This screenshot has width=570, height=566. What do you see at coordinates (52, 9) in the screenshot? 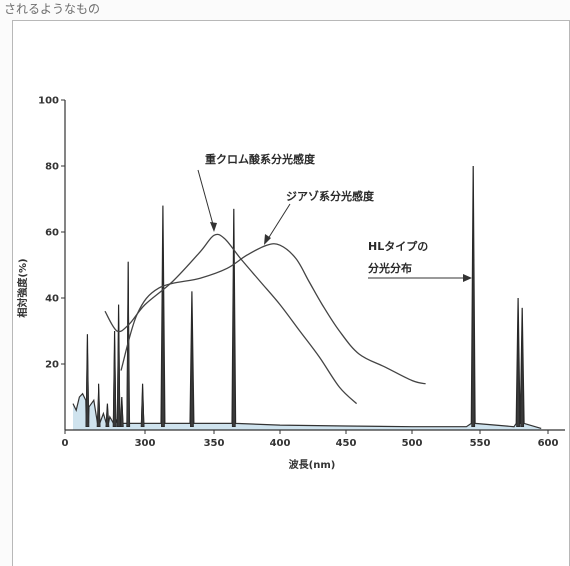
I see `top-caption: されるようなもの` at bounding box center [52, 9].